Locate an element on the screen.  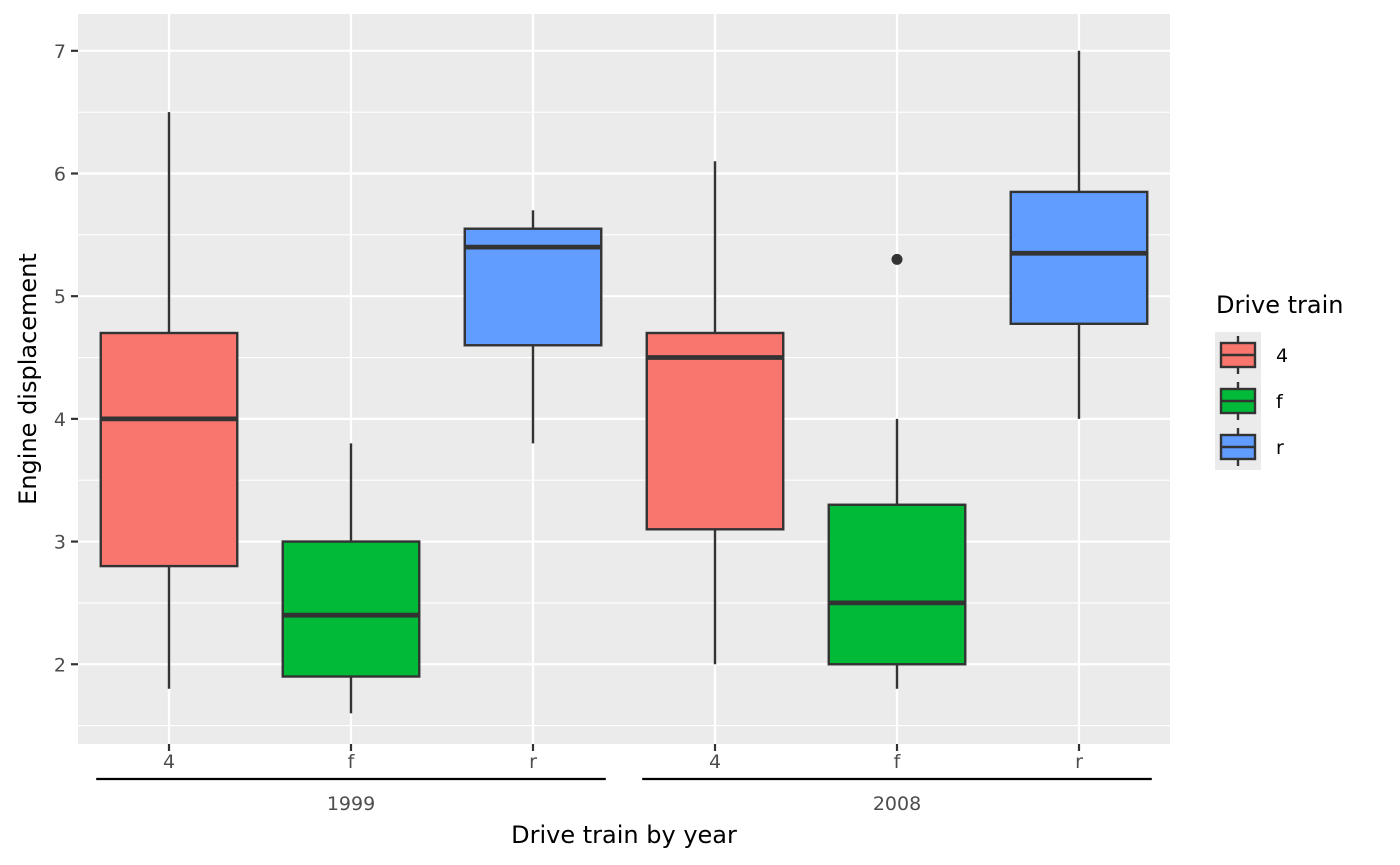
group-label: 1999 is located at coordinates (351, 804).